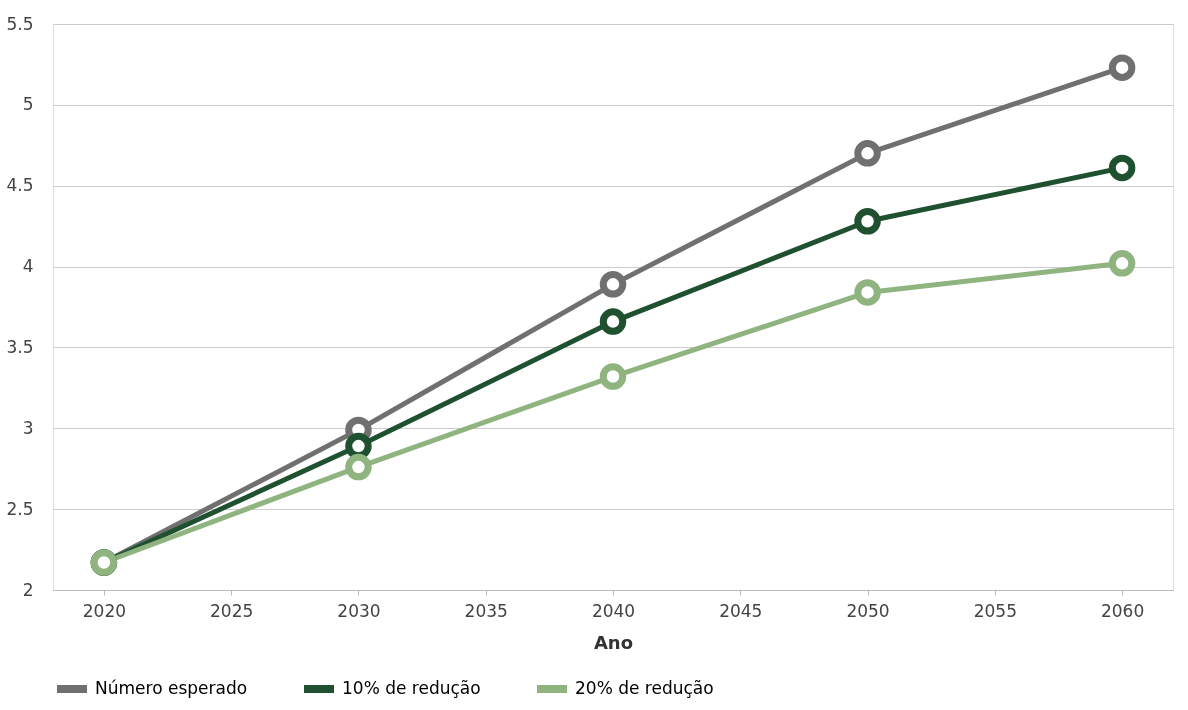 This screenshot has width=1188, height=710. Describe the element at coordinates (1122, 610) in the screenshot. I see `x-tick-label: 2060` at that location.